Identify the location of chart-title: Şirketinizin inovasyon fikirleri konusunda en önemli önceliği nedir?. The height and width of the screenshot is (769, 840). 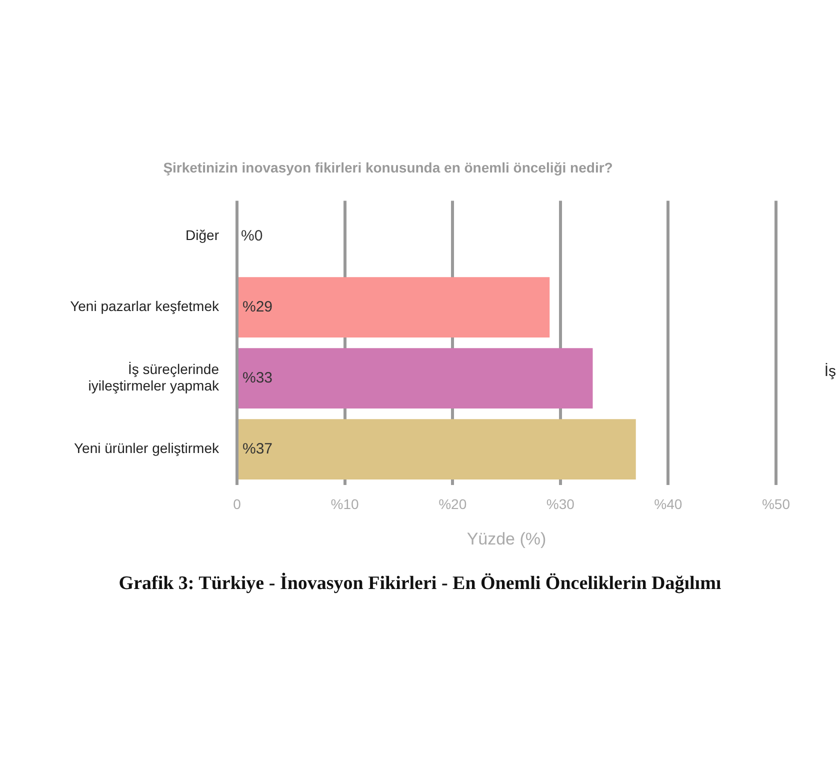
(388, 167).